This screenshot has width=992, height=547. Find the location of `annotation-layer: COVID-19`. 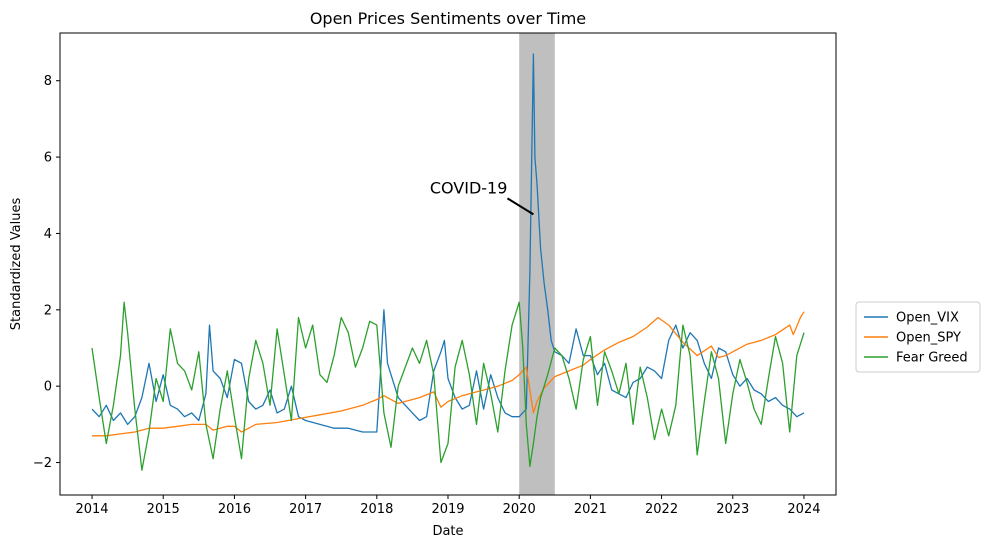

annotation-layer: COVID-19 is located at coordinates (482, 197).